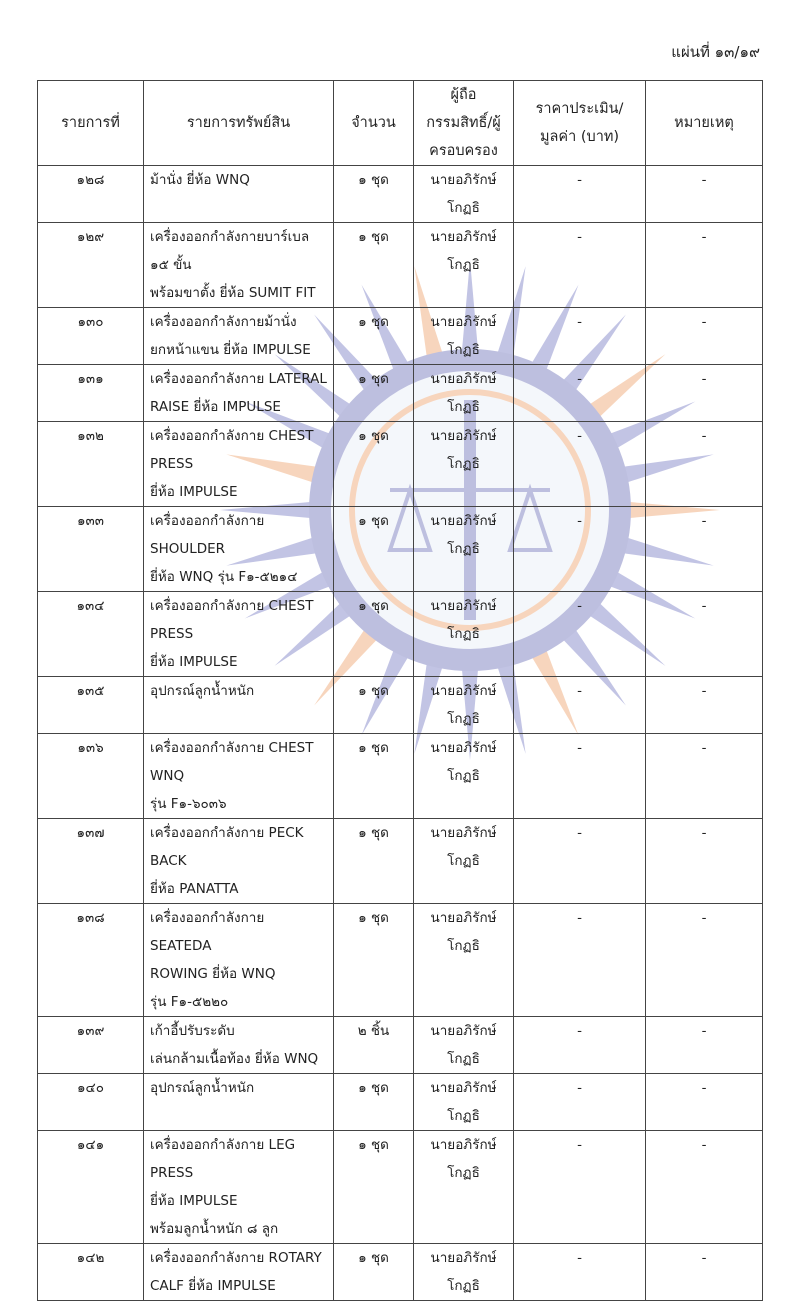 This screenshot has width=800, height=1301. I want to click on header-owner: ผู้ถือกรรมสิทธิ์/ผู้ครอบครอง, so click(463, 123).